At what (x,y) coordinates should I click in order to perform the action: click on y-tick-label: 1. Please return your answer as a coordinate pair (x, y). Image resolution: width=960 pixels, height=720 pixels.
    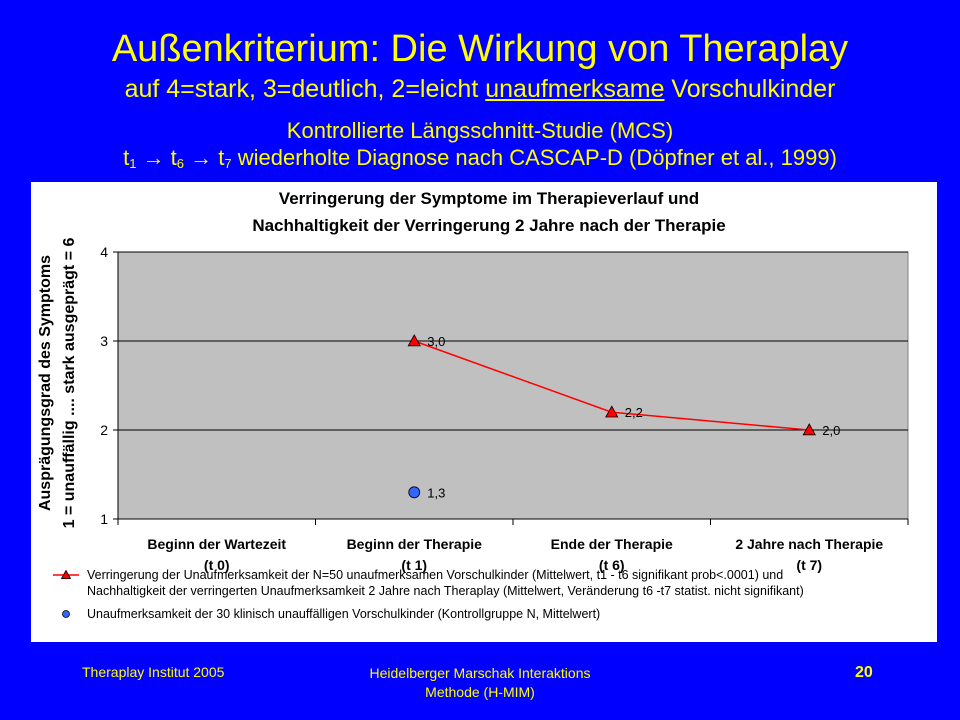
    Looking at the image, I should click on (104, 519).